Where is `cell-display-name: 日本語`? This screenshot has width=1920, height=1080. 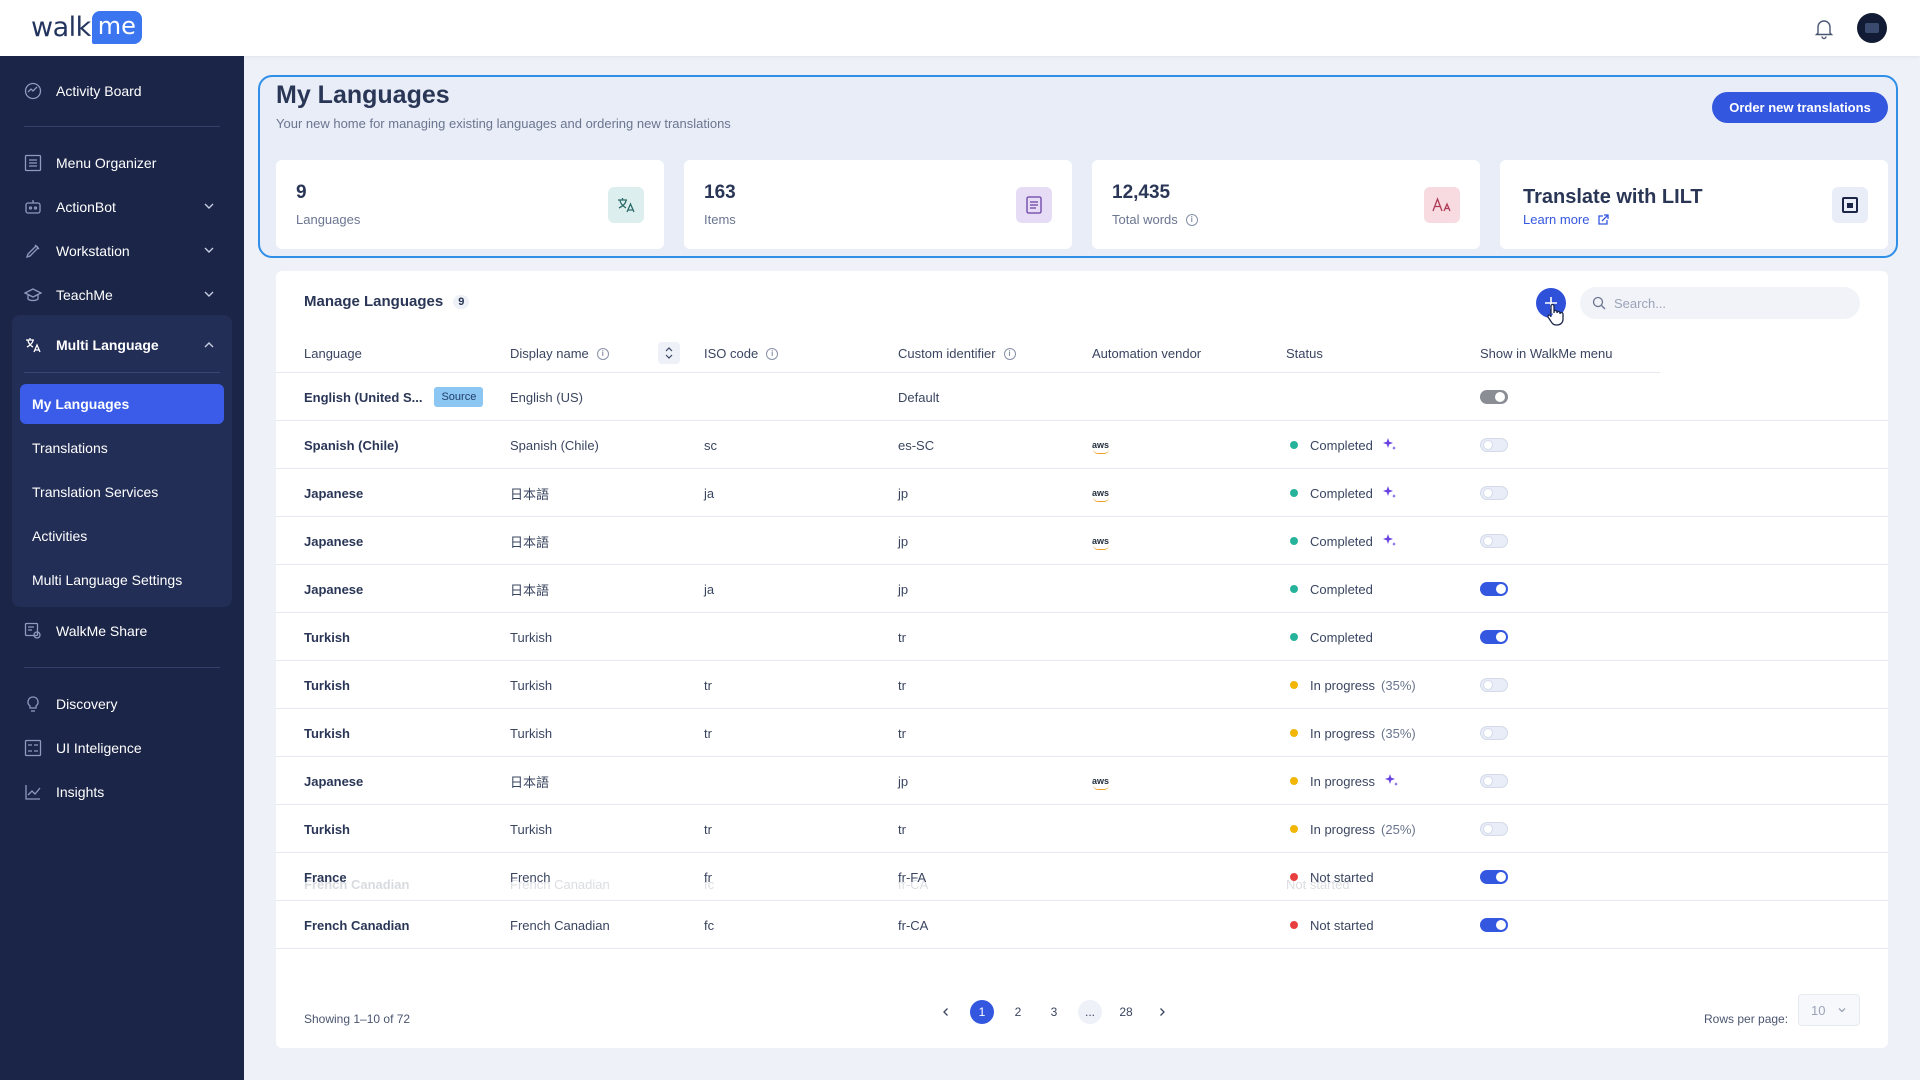 cell-display-name: 日本語 is located at coordinates (530, 590).